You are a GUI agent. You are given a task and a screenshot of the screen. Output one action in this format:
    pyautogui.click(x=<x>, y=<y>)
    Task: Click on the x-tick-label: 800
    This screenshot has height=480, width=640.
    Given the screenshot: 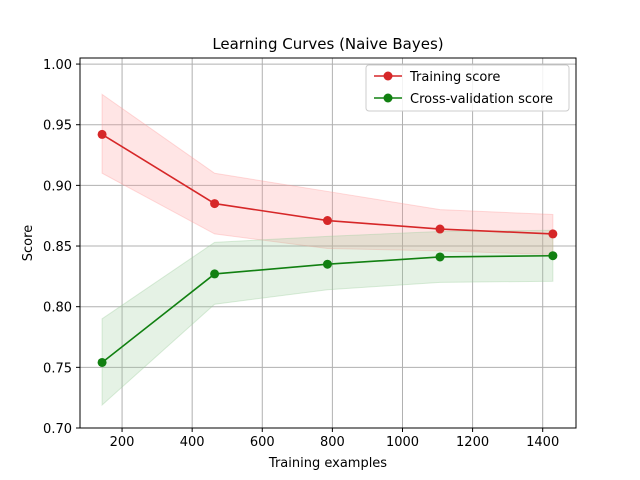 What is the action you would take?
    pyautogui.click(x=332, y=442)
    